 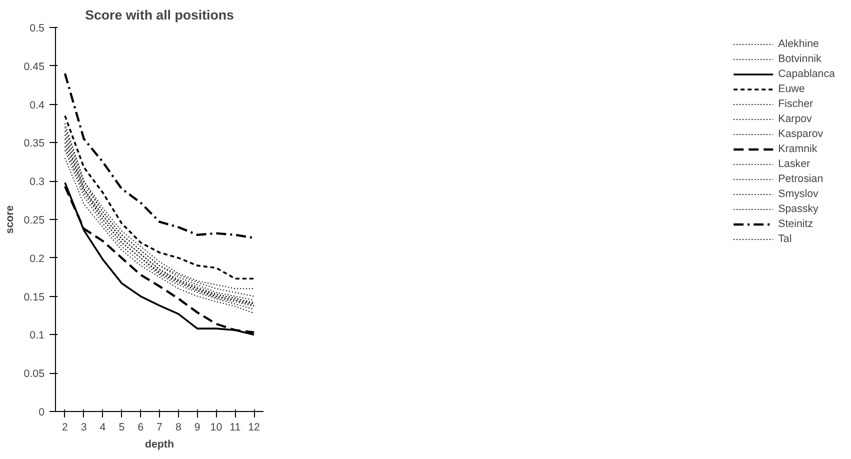 I want to click on x-tick-label: 10, so click(x=216, y=428).